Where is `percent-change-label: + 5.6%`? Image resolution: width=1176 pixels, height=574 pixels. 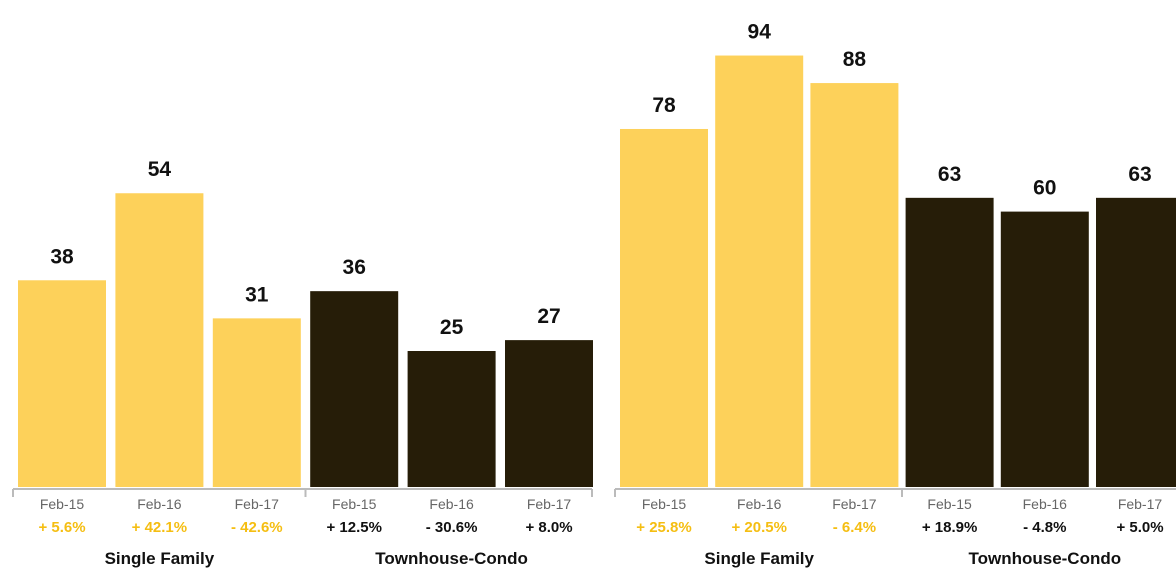
percent-change-label: + 5.6% is located at coordinates (61, 527).